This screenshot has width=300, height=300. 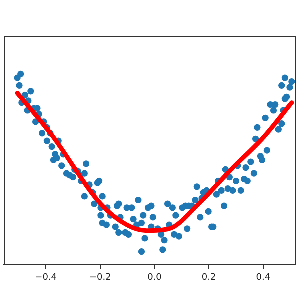 What do you see at coordinates (46, 277) in the screenshot?
I see `x-tick-label: −0.4` at bounding box center [46, 277].